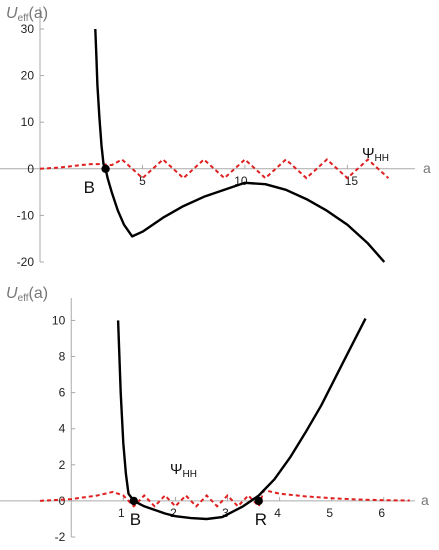  I want to click on x-tick-label: 6, so click(381, 513).